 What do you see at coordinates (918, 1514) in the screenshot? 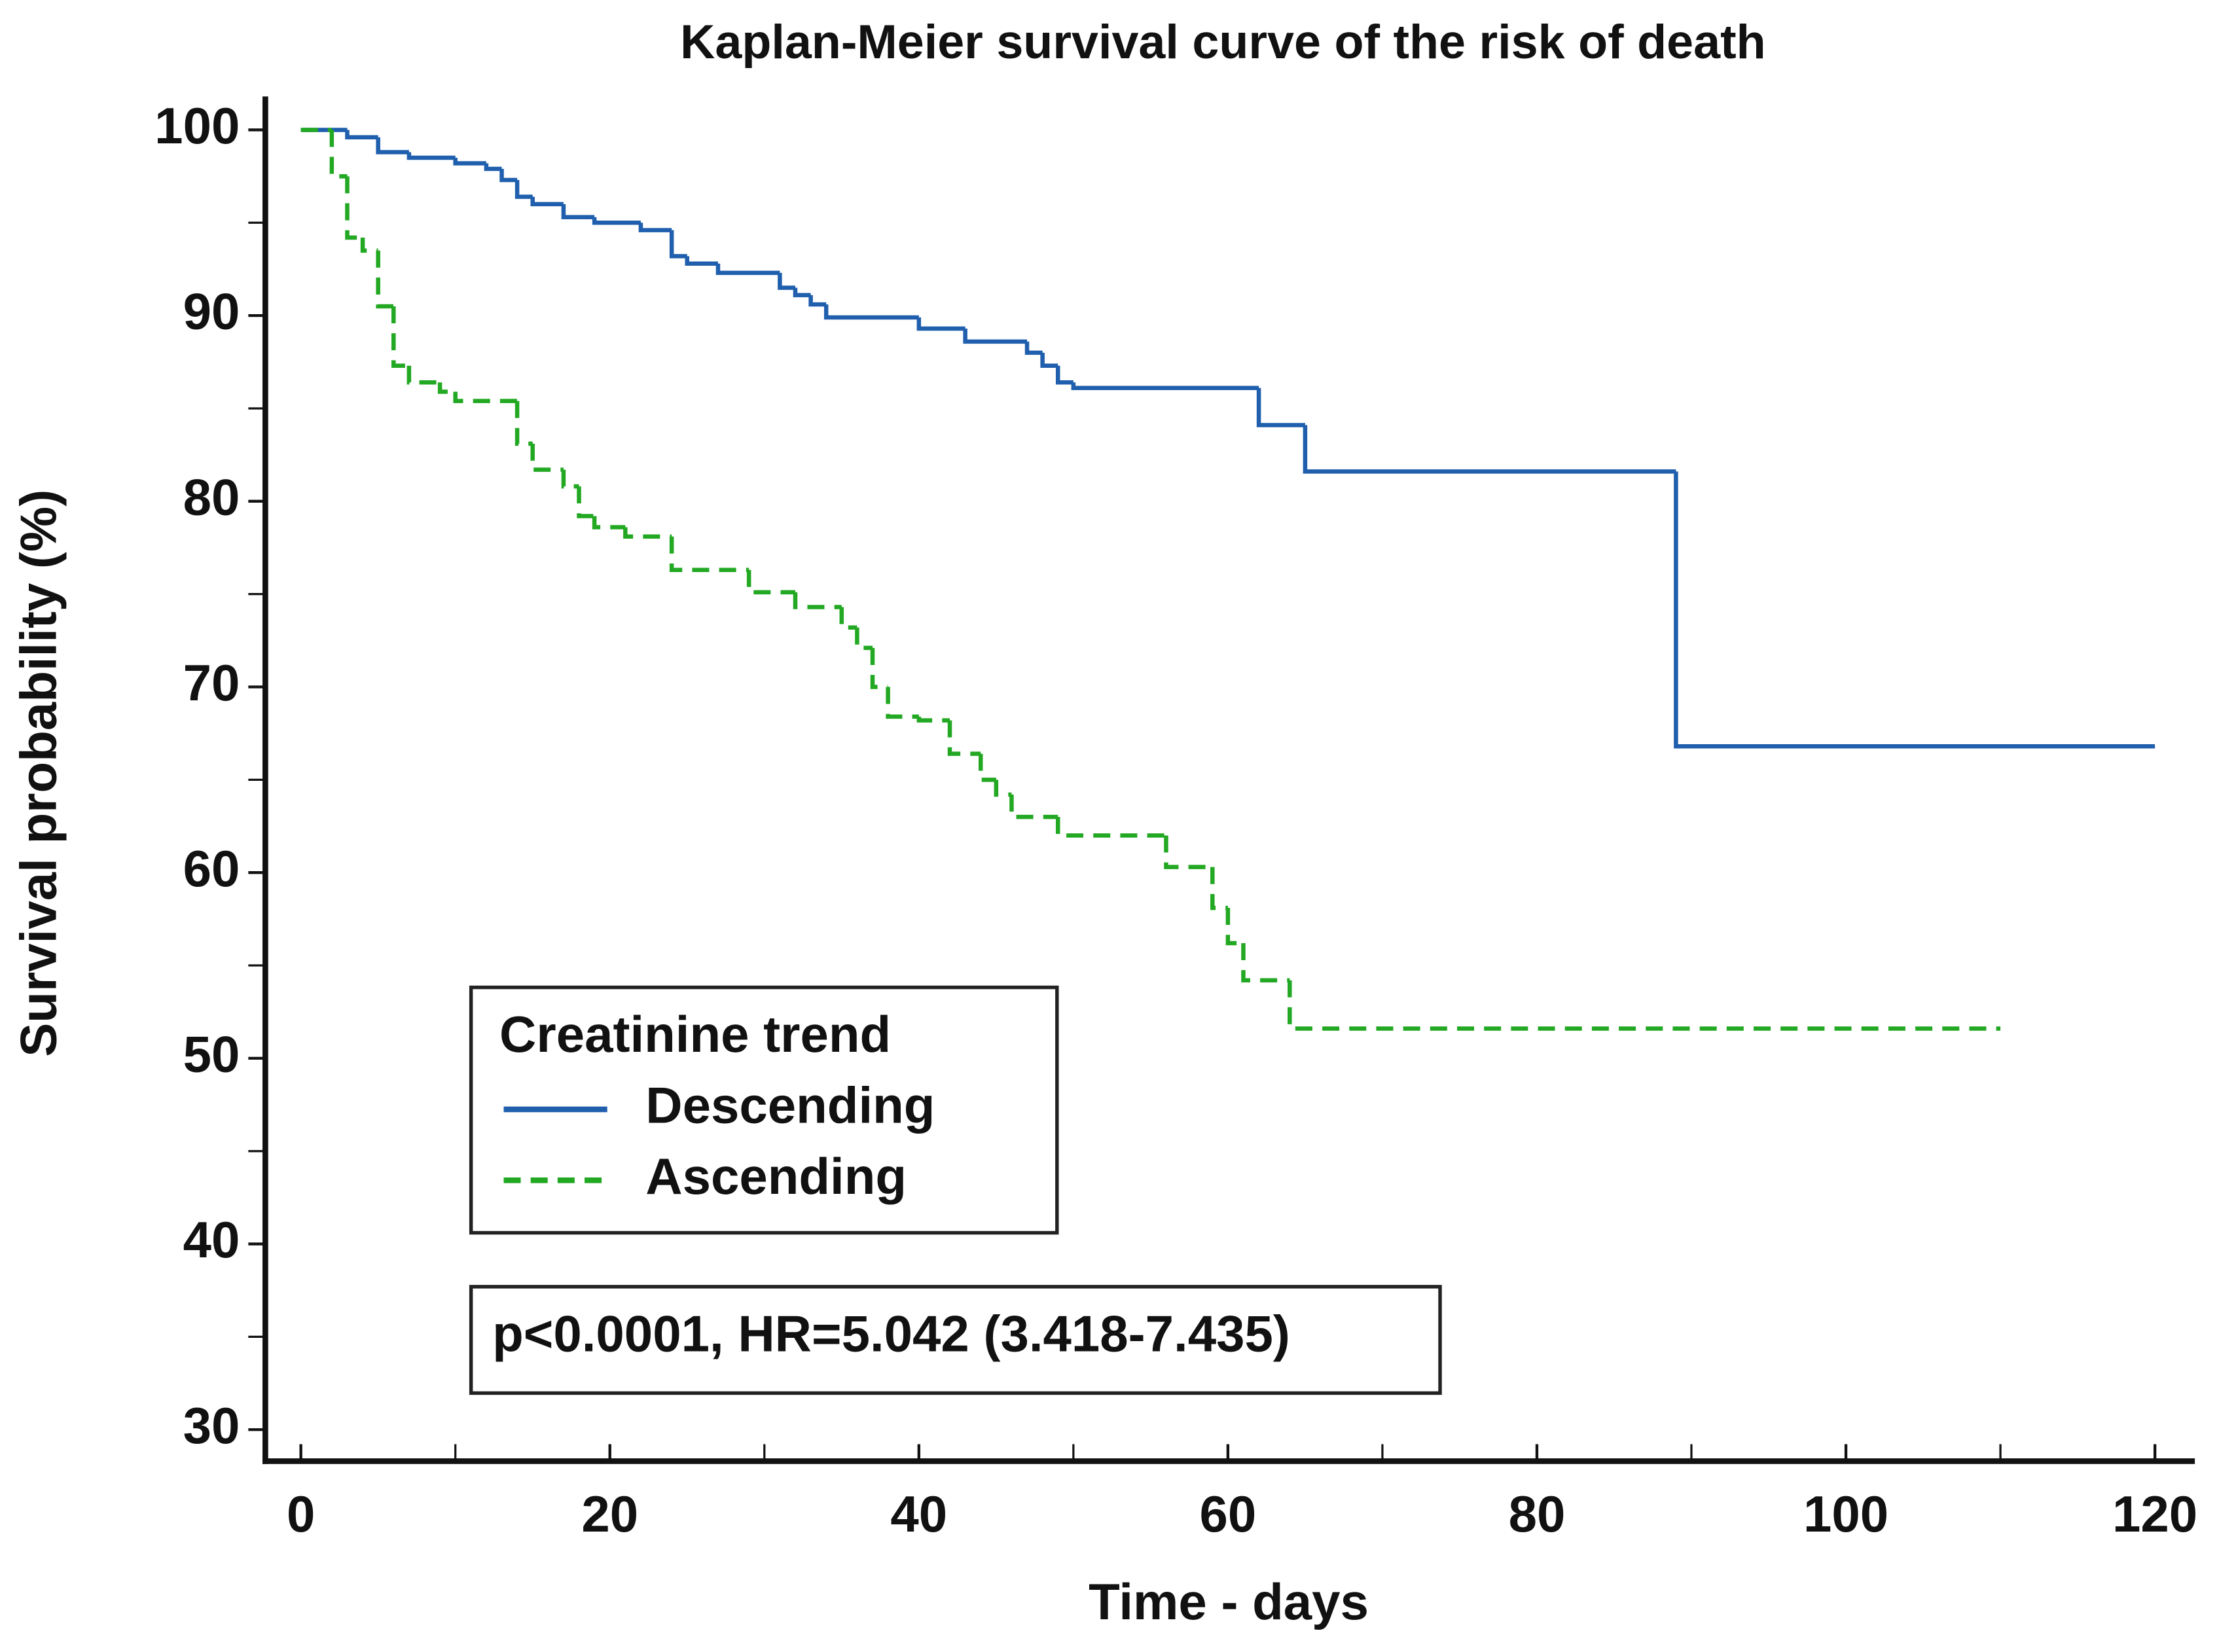
I see `x-tick-label: 40` at bounding box center [918, 1514].